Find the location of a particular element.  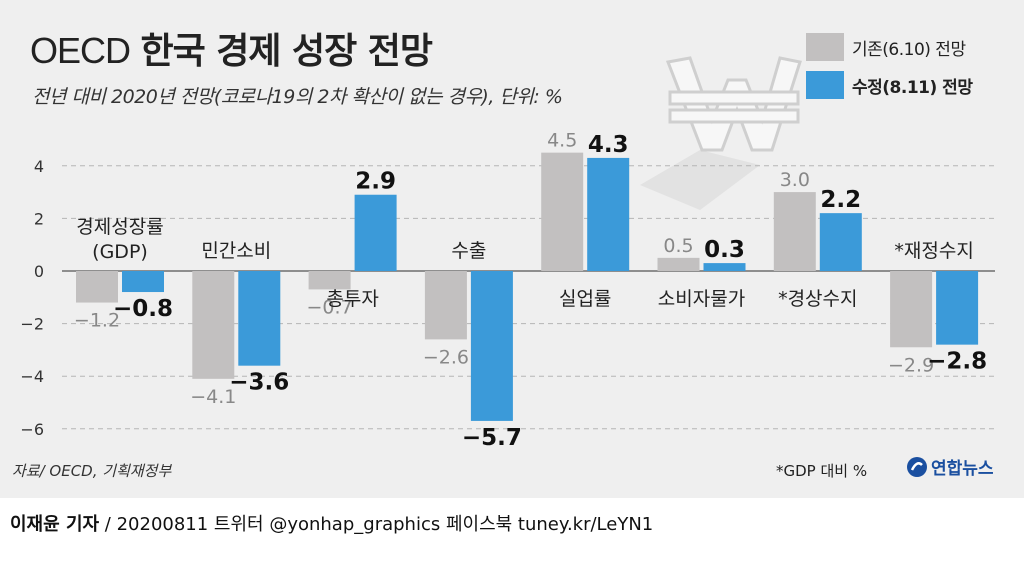

category-label-line: 실업률 is located at coordinates (585, 299).